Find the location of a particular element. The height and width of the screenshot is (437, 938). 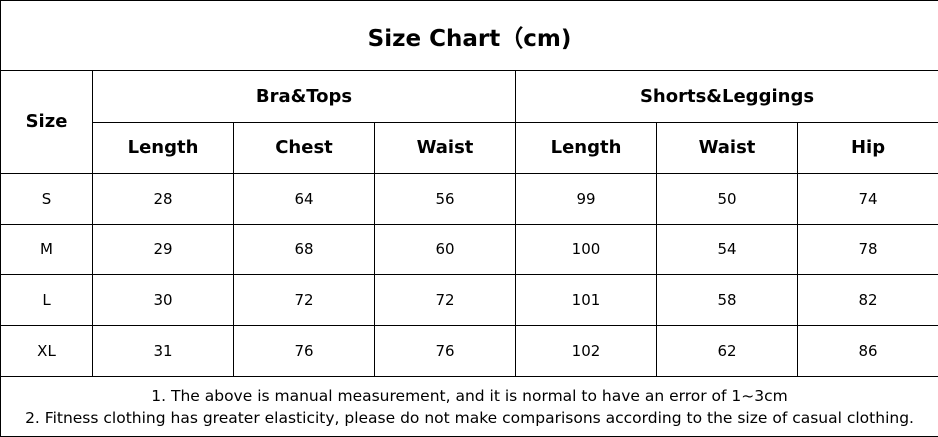

value-cell: 29 is located at coordinates (163, 249).